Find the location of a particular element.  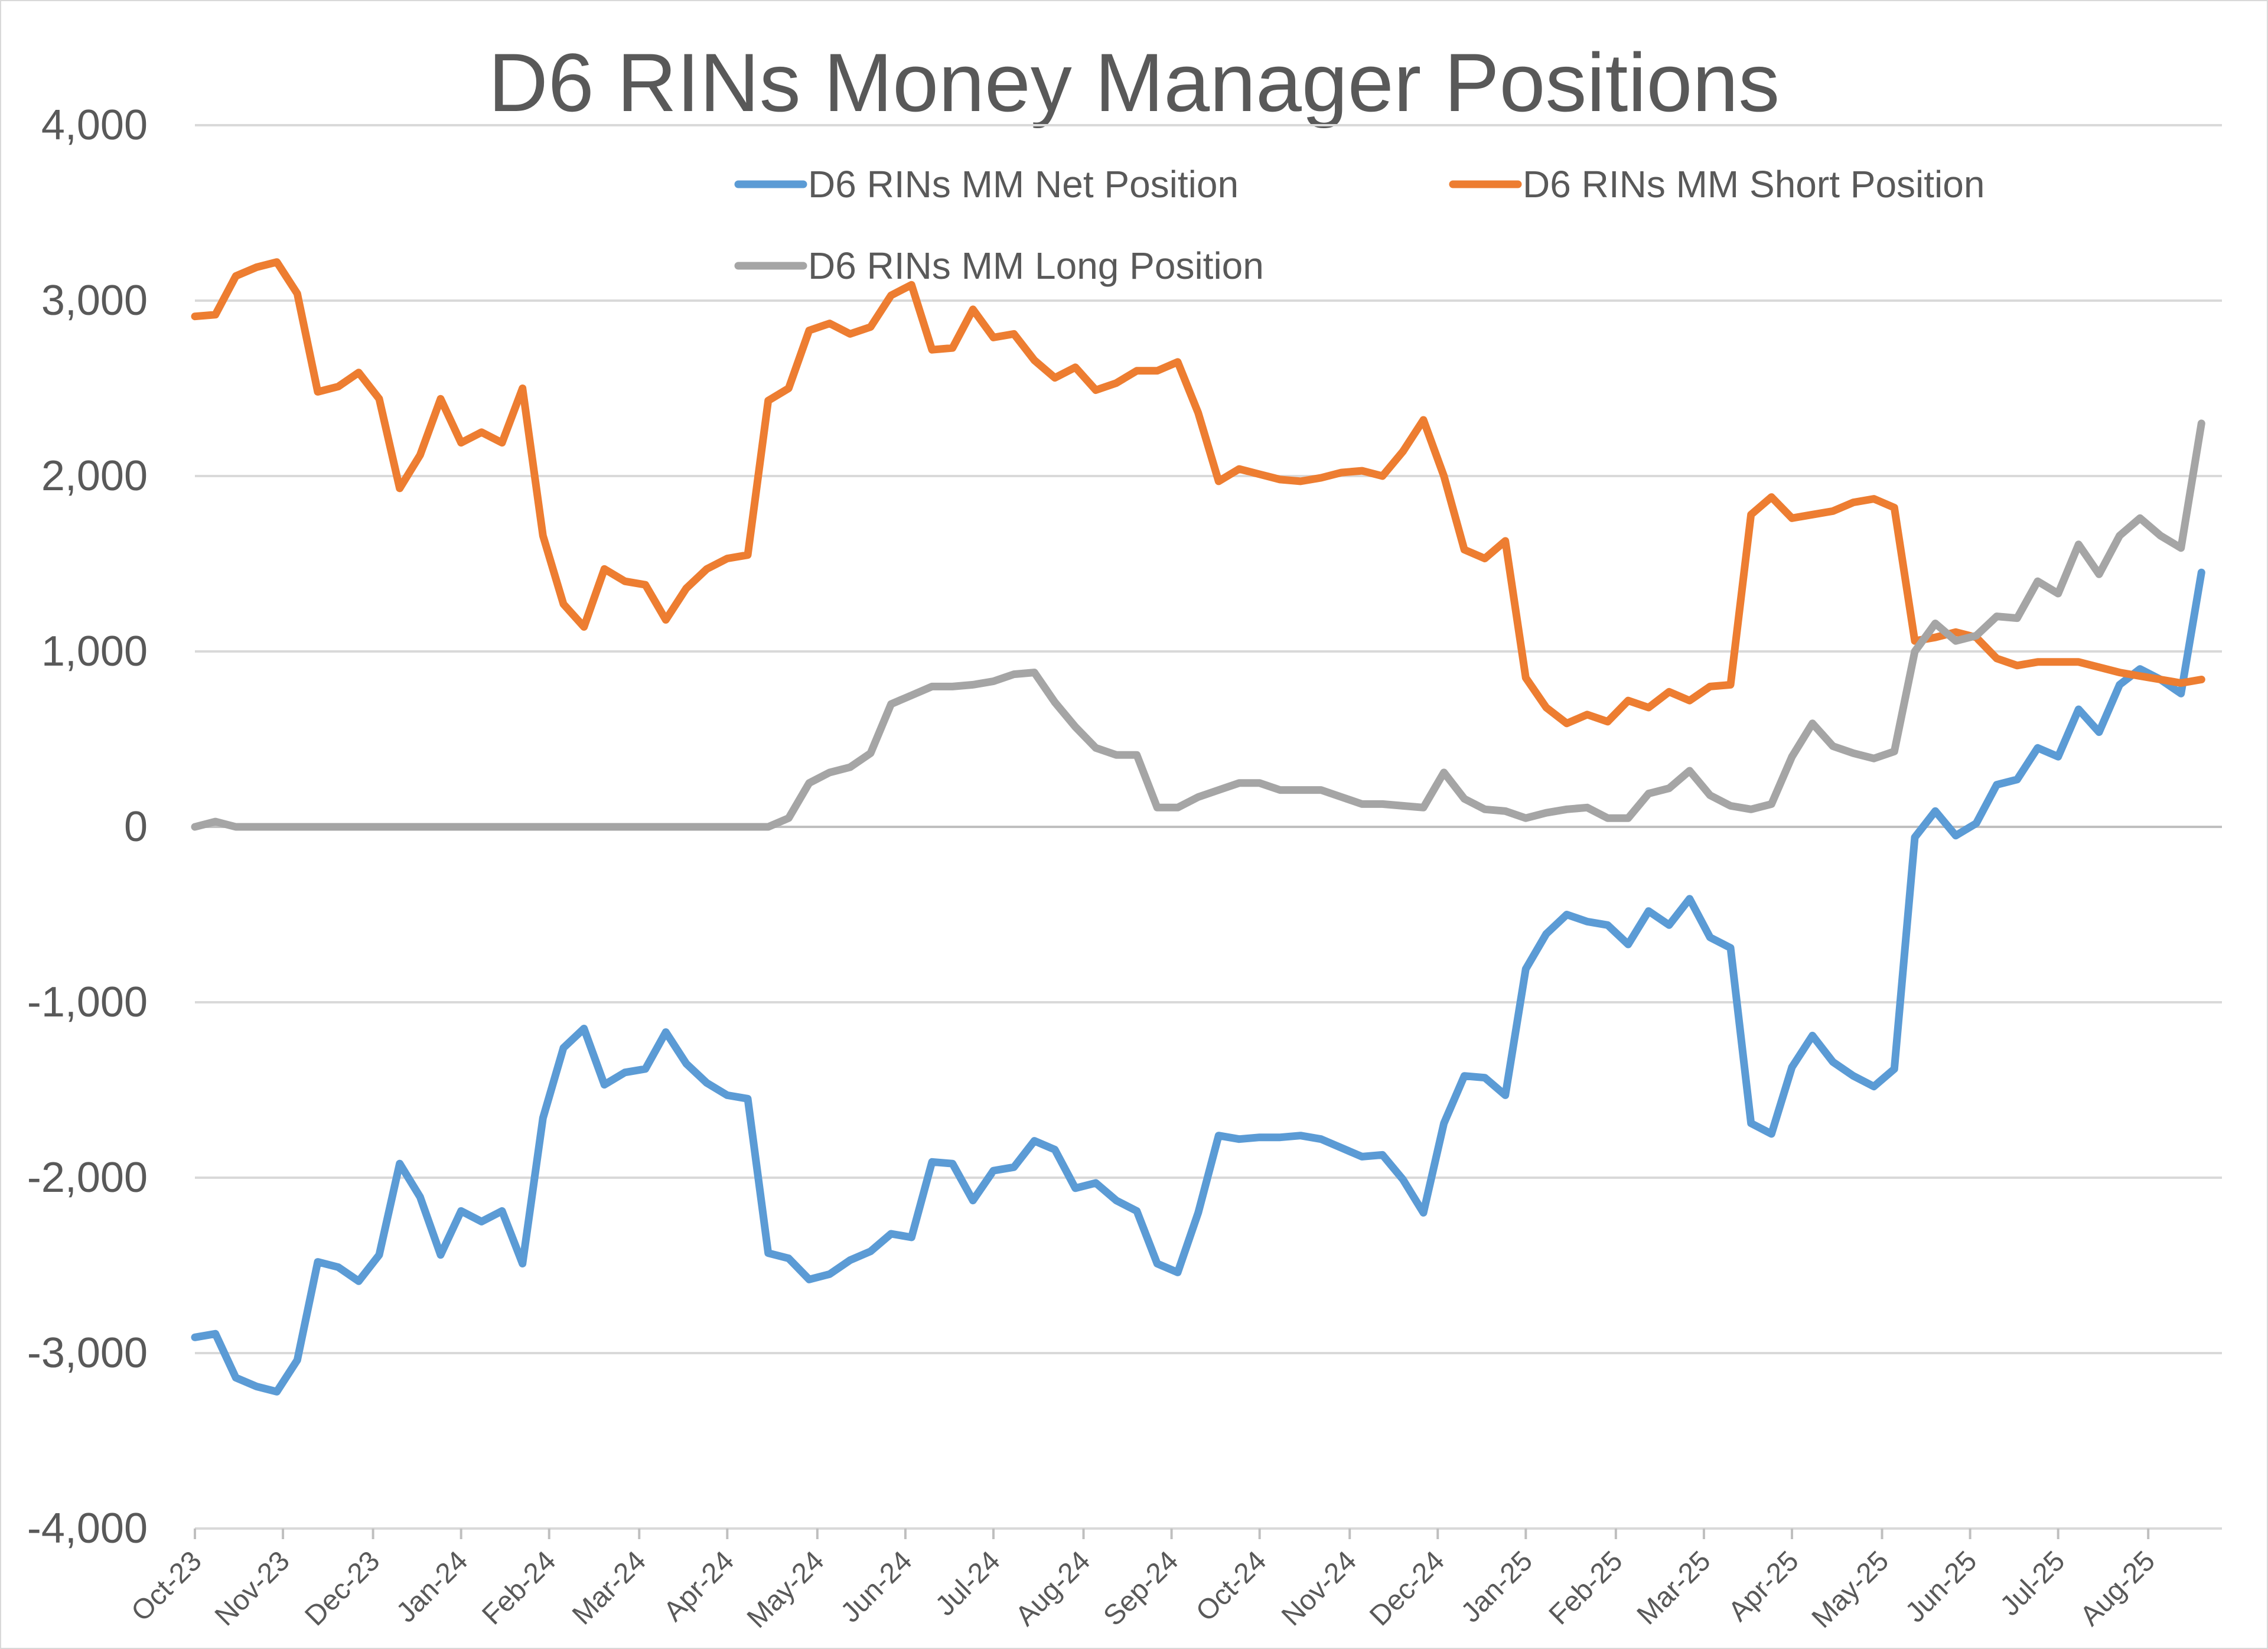

y-tick-label: -4,000 is located at coordinates (87, 1528).